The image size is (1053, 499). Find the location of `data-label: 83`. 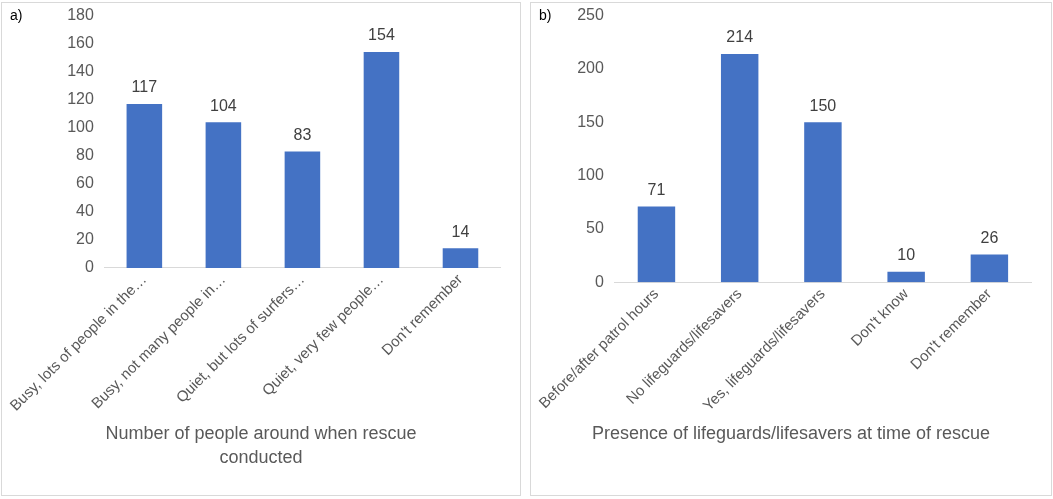

data-label: 83 is located at coordinates (302, 135).